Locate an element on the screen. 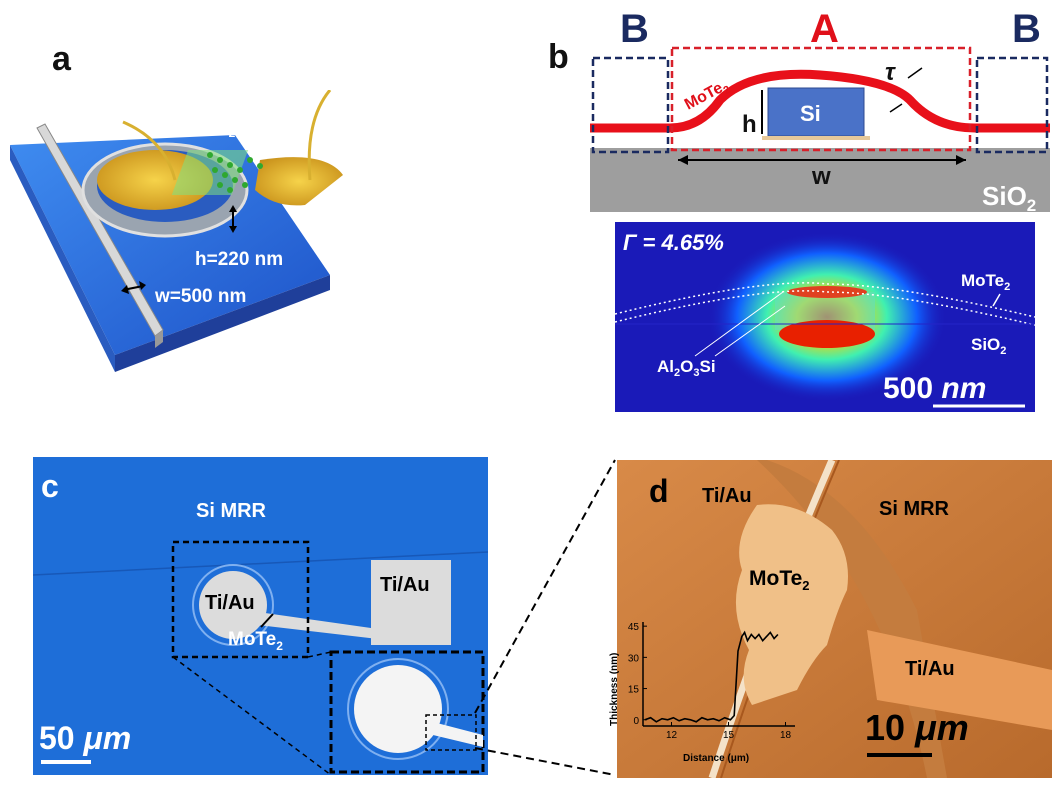 This screenshot has height=785, width=1055. panel-a-label: a is located at coordinates (61, 59).